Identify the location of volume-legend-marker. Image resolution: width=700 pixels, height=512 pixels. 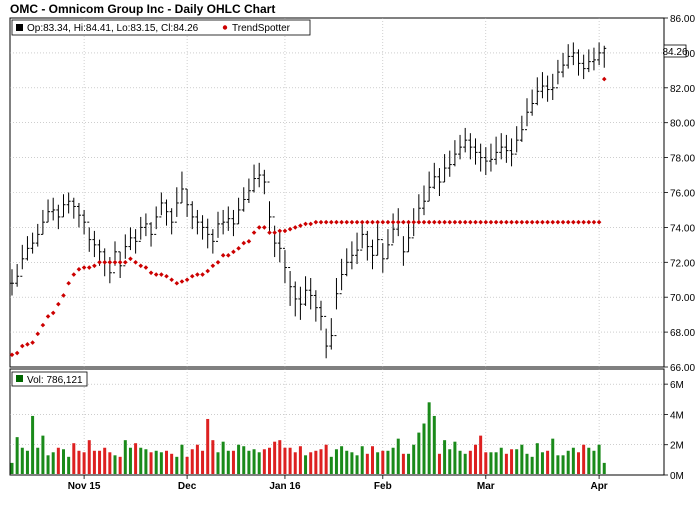
(19, 378).